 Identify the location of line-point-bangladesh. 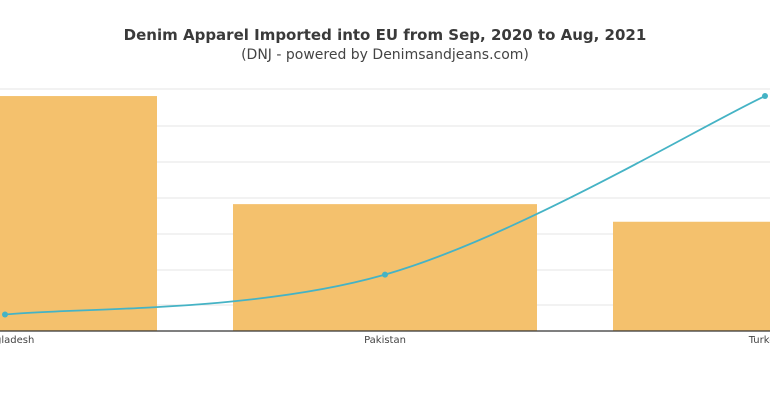
(5, 314).